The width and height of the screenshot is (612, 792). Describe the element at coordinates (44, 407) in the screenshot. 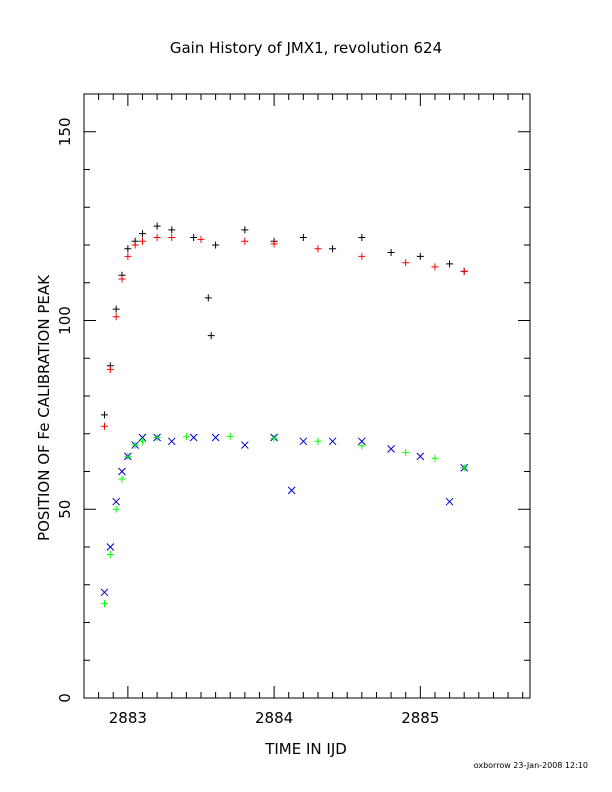

I see `y-axis-label: POSITION OF Fe CALIBRATION PEAK` at that location.